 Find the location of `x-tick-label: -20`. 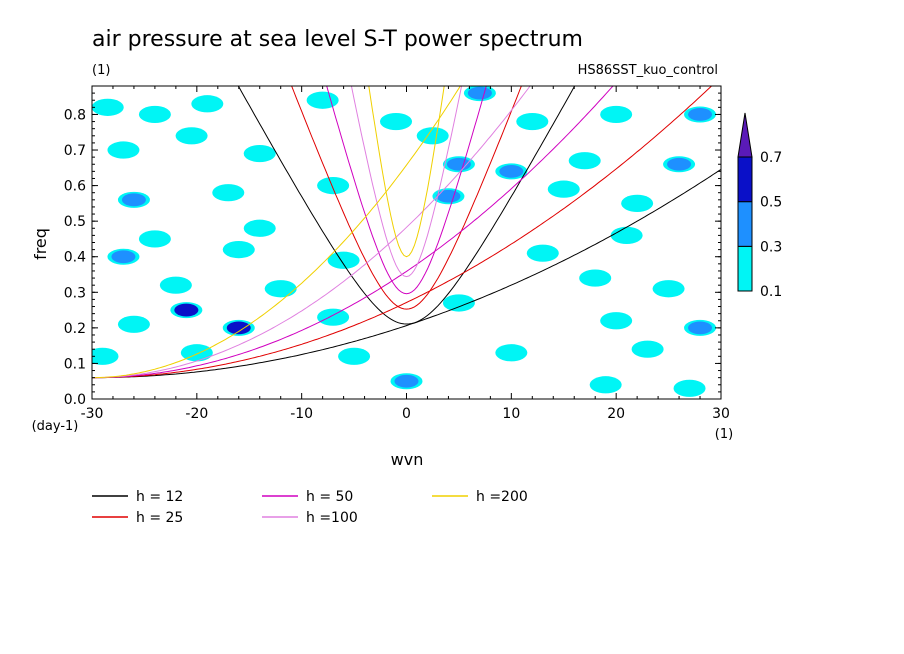

x-tick-label: -20 is located at coordinates (196, 414).